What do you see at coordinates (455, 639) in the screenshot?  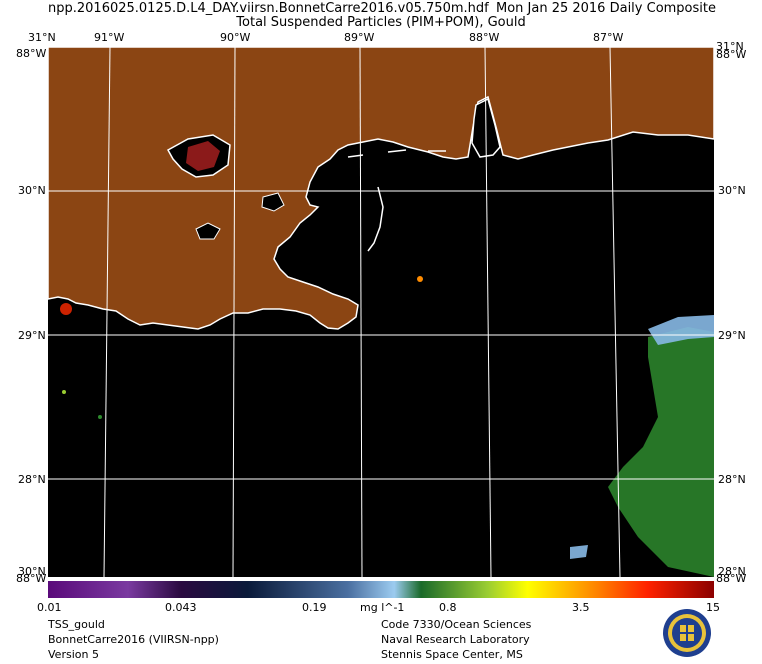 I see `org-name: Naval Research Laboratory` at bounding box center [455, 639].